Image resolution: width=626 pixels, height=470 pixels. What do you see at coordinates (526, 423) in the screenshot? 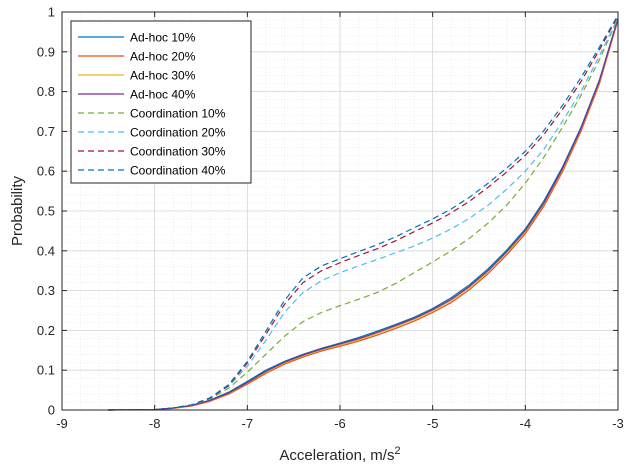
I see `x-tick-label: -4` at bounding box center [526, 423].